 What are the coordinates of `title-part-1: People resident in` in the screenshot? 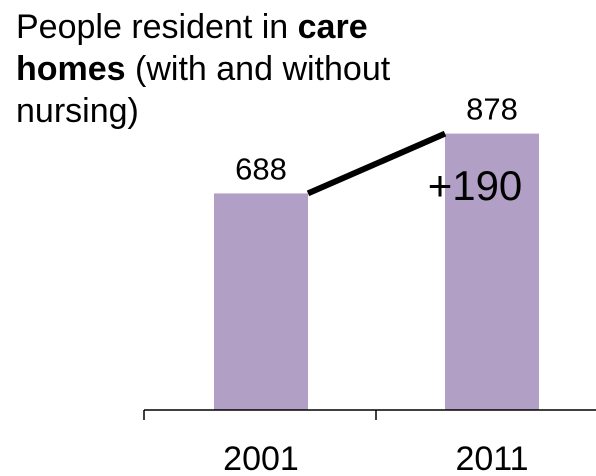 It's located at (157, 27).